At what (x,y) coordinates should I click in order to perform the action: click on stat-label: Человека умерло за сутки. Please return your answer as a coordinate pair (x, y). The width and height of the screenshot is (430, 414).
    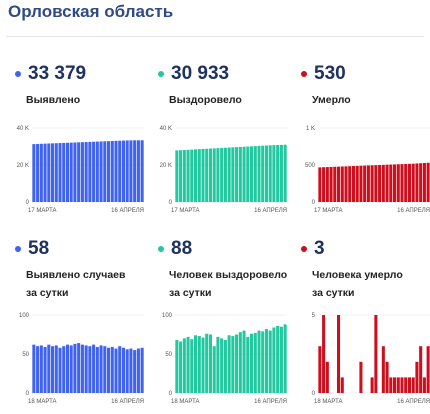
    Looking at the image, I should click on (357, 284).